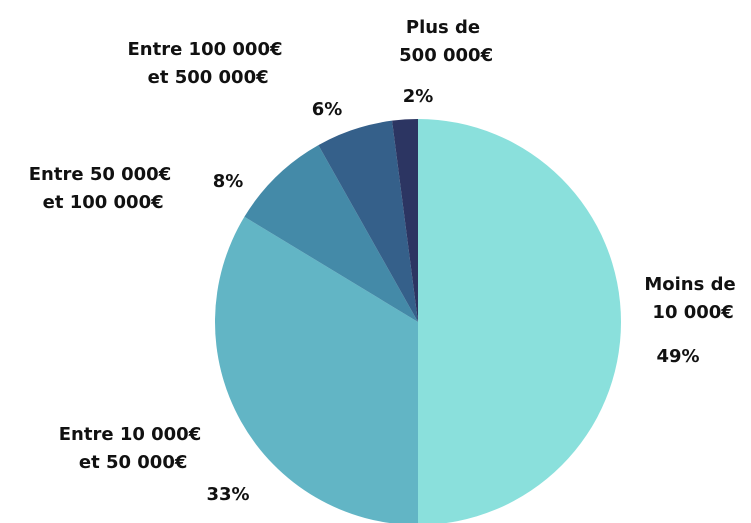  I want to click on value-label: 6%, so click(327, 109).